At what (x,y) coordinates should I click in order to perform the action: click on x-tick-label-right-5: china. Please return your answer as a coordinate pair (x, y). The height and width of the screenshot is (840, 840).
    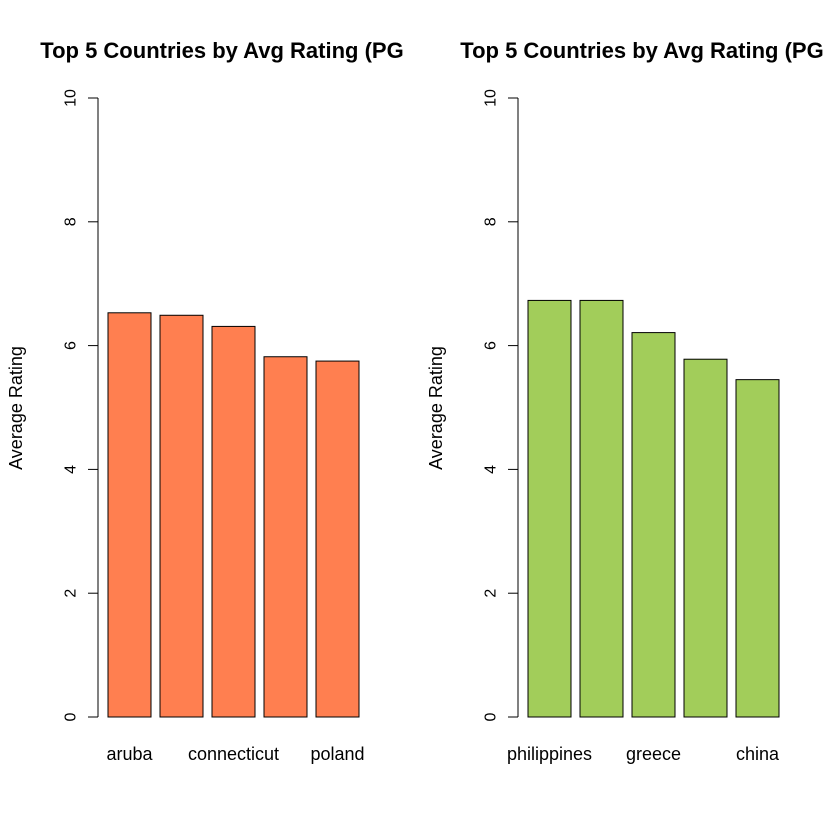
    Looking at the image, I should click on (758, 754).